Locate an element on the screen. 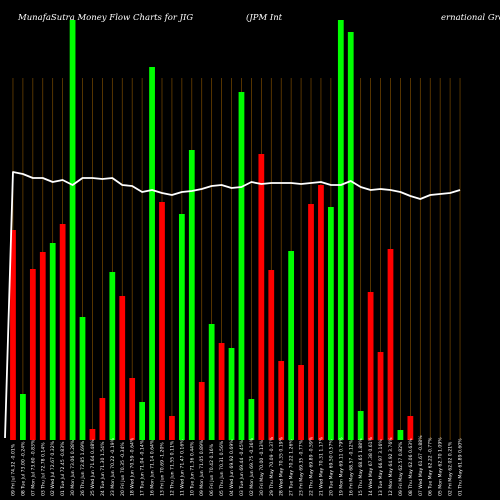  x-tick-label: 21 Wed May 70.31 1.17% is located at coordinates (321, 466).